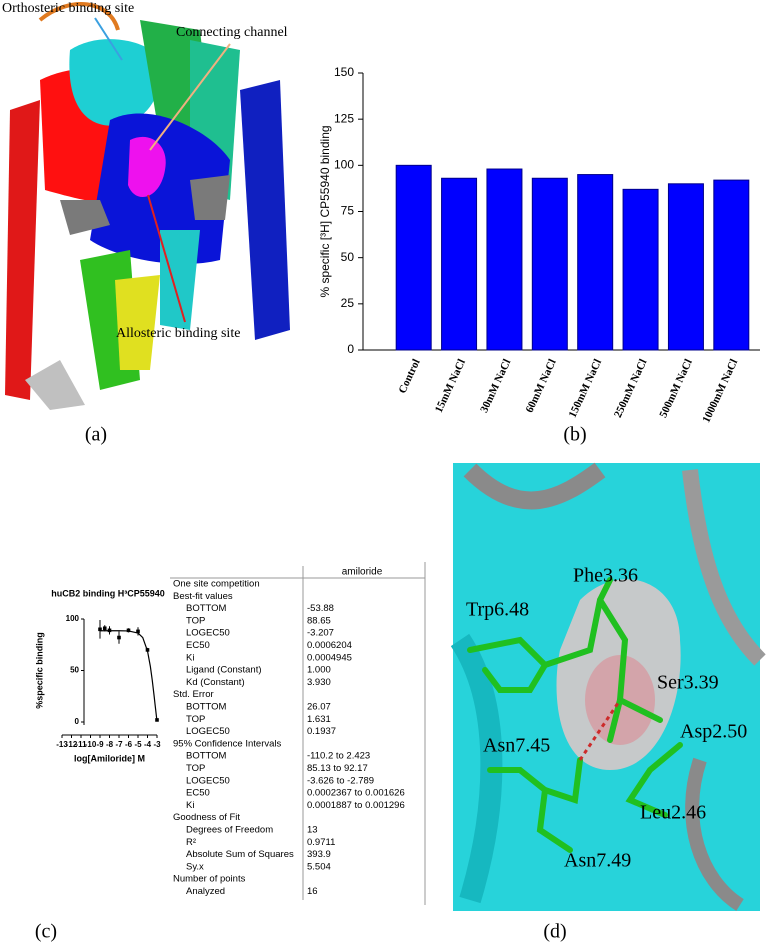  Describe the element at coordinates (205, 891) in the screenshot. I see `table-key: Analyzed` at that location.